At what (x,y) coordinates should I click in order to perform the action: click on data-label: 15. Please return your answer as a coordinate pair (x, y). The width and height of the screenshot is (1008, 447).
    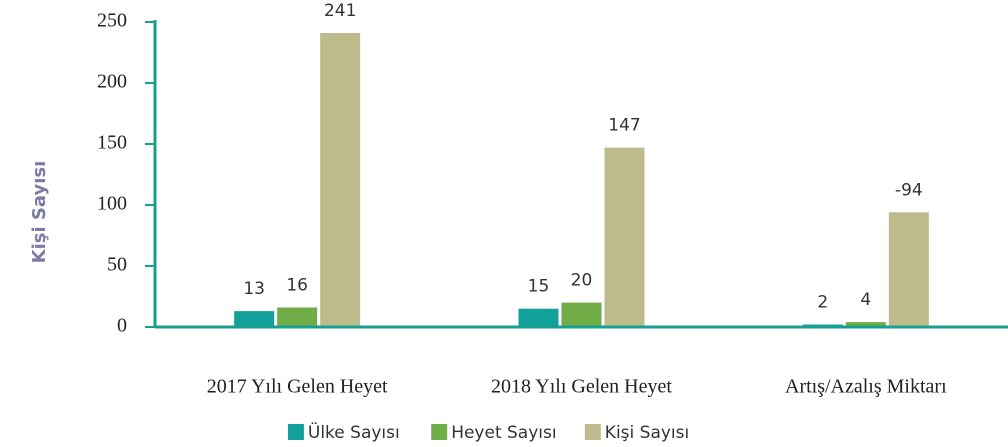
    Looking at the image, I should click on (539, 287).